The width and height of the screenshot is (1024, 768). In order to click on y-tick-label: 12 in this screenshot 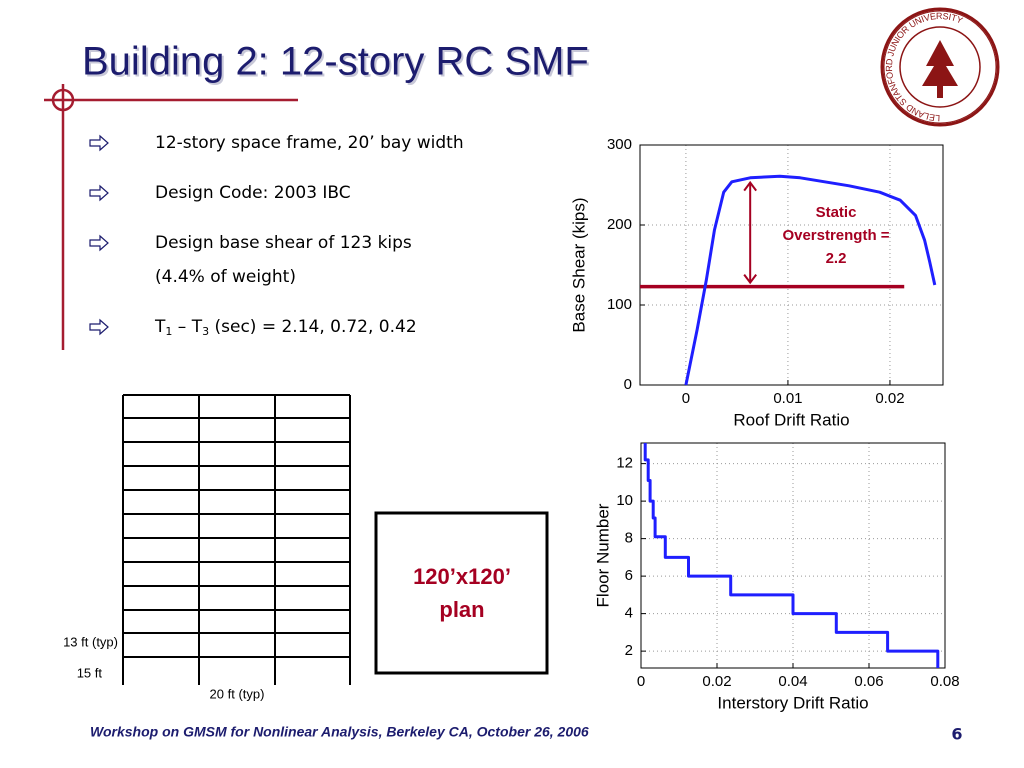, I will do `click(624, 463)`.